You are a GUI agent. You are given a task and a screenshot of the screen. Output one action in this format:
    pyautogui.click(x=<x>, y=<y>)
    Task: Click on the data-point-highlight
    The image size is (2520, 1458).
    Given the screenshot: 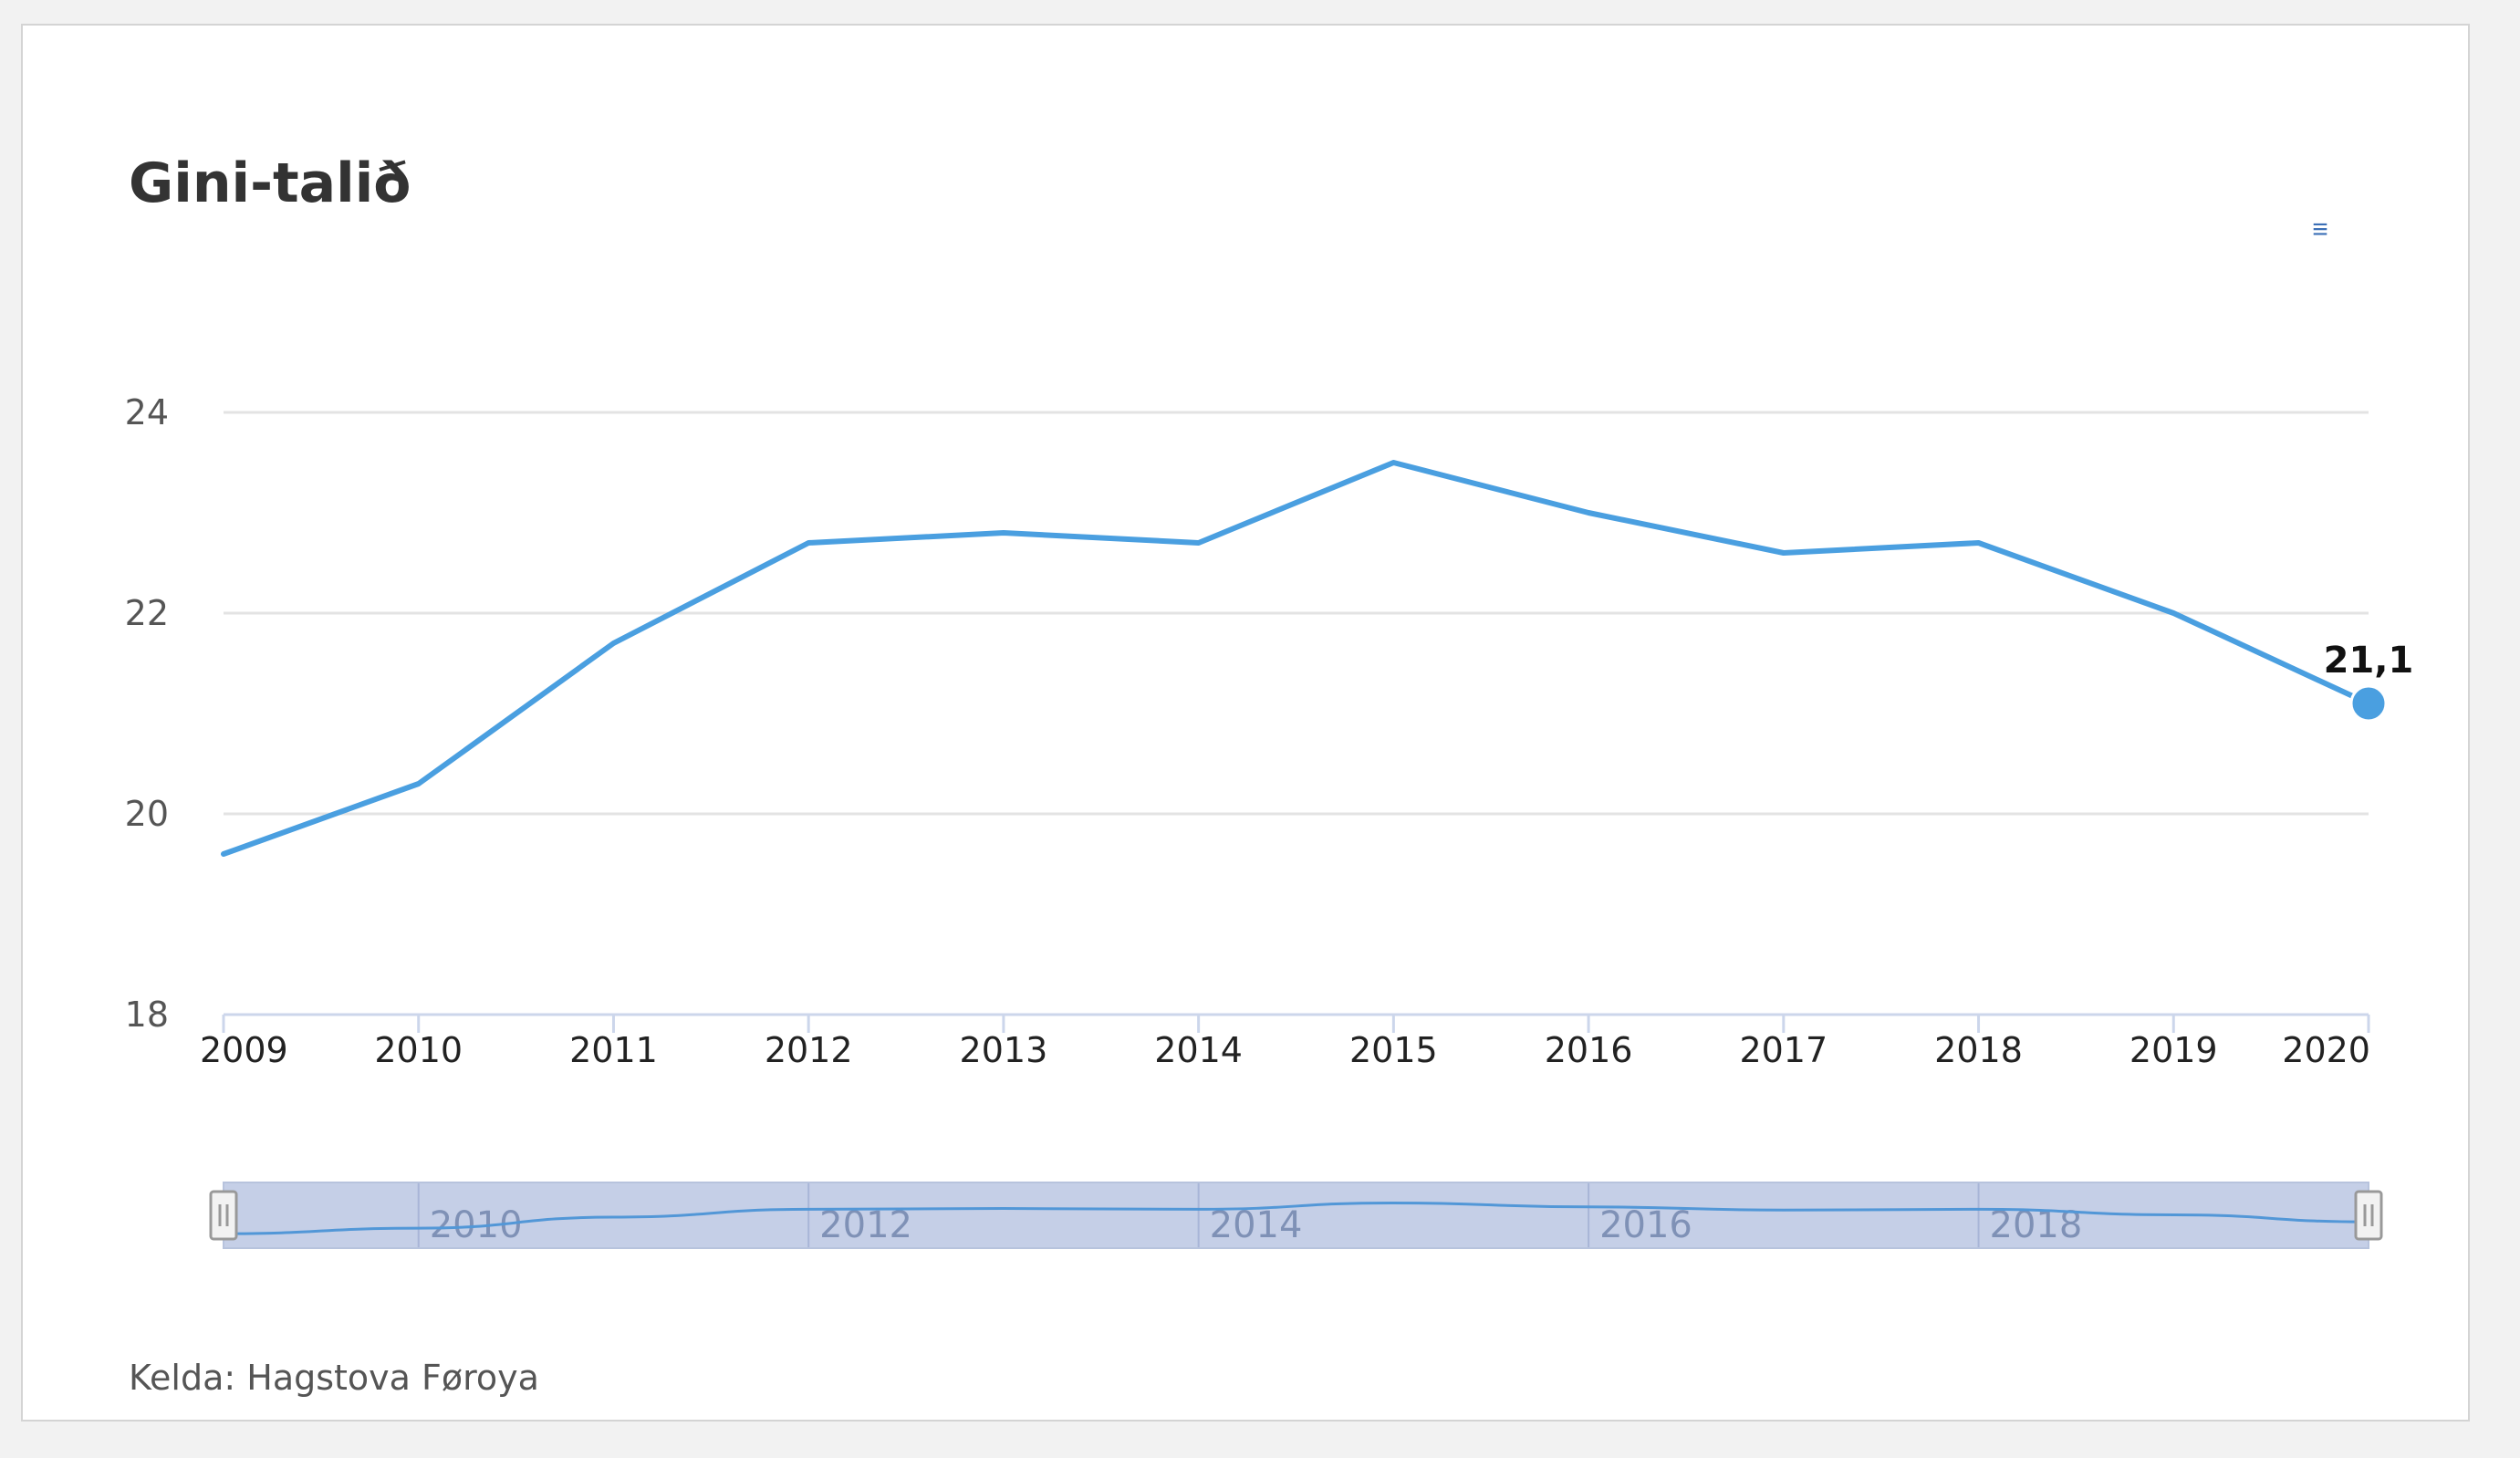 What is the action you would take?
    pyautogui.click(x=2368, y=704)
    